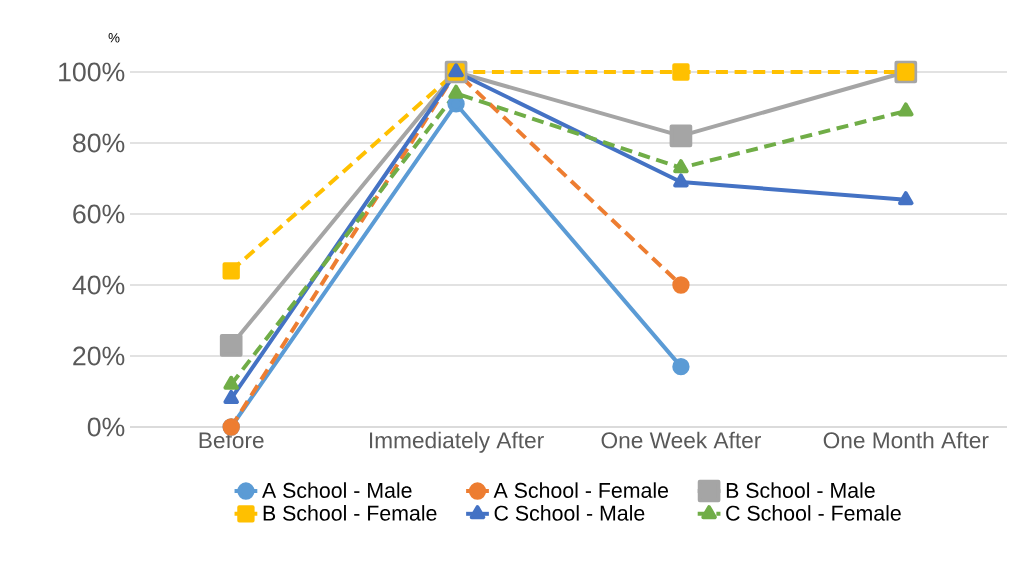  I want to click on y-tick-label: 0%, so click(106, 427).